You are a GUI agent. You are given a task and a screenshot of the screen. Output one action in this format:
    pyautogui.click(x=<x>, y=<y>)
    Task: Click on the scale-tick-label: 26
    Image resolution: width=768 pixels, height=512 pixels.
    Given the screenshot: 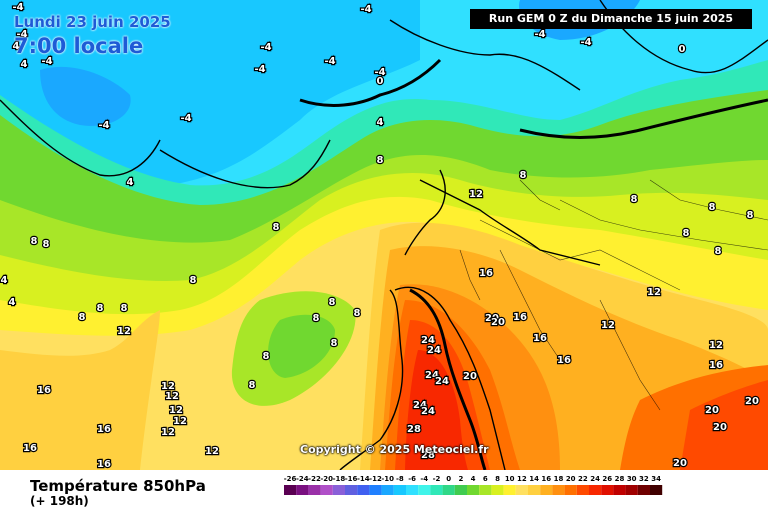 What is the action you would take?
    pyautogui.click(x=607, y=479)
    